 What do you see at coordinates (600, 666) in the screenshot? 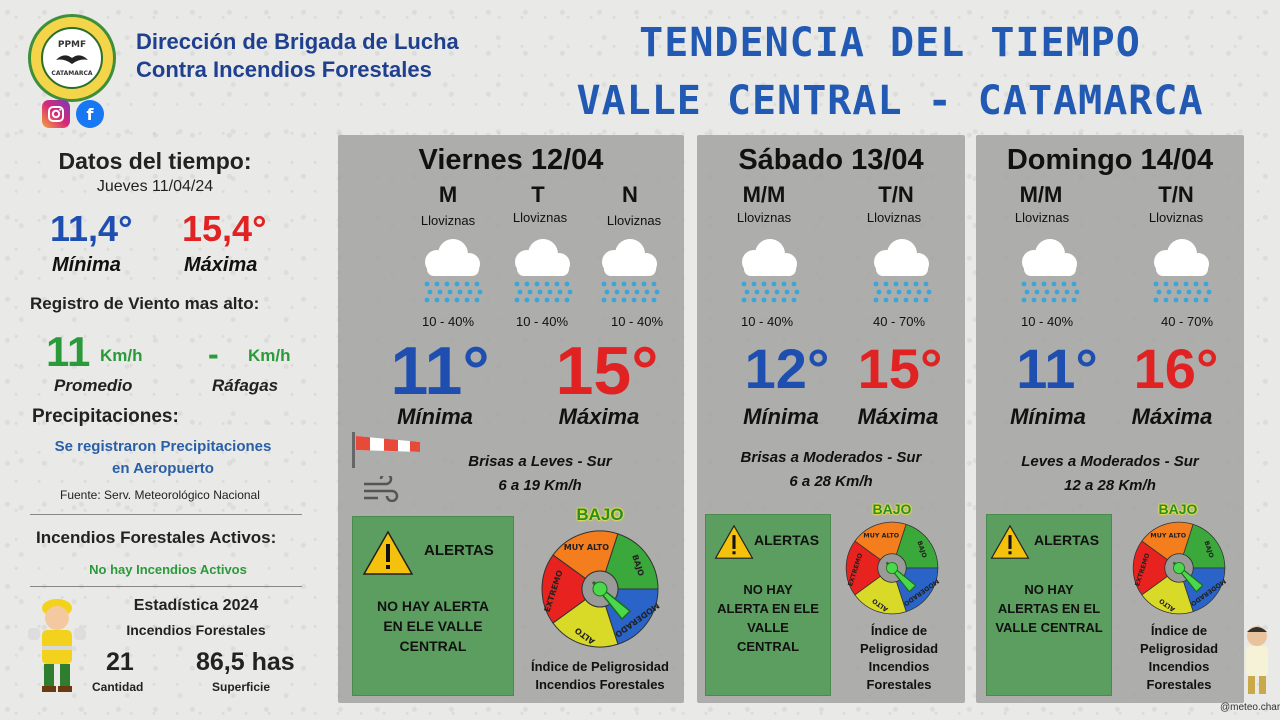
I see `index-line: Índice de Peligrosidad` at bounding box center [600, 666].